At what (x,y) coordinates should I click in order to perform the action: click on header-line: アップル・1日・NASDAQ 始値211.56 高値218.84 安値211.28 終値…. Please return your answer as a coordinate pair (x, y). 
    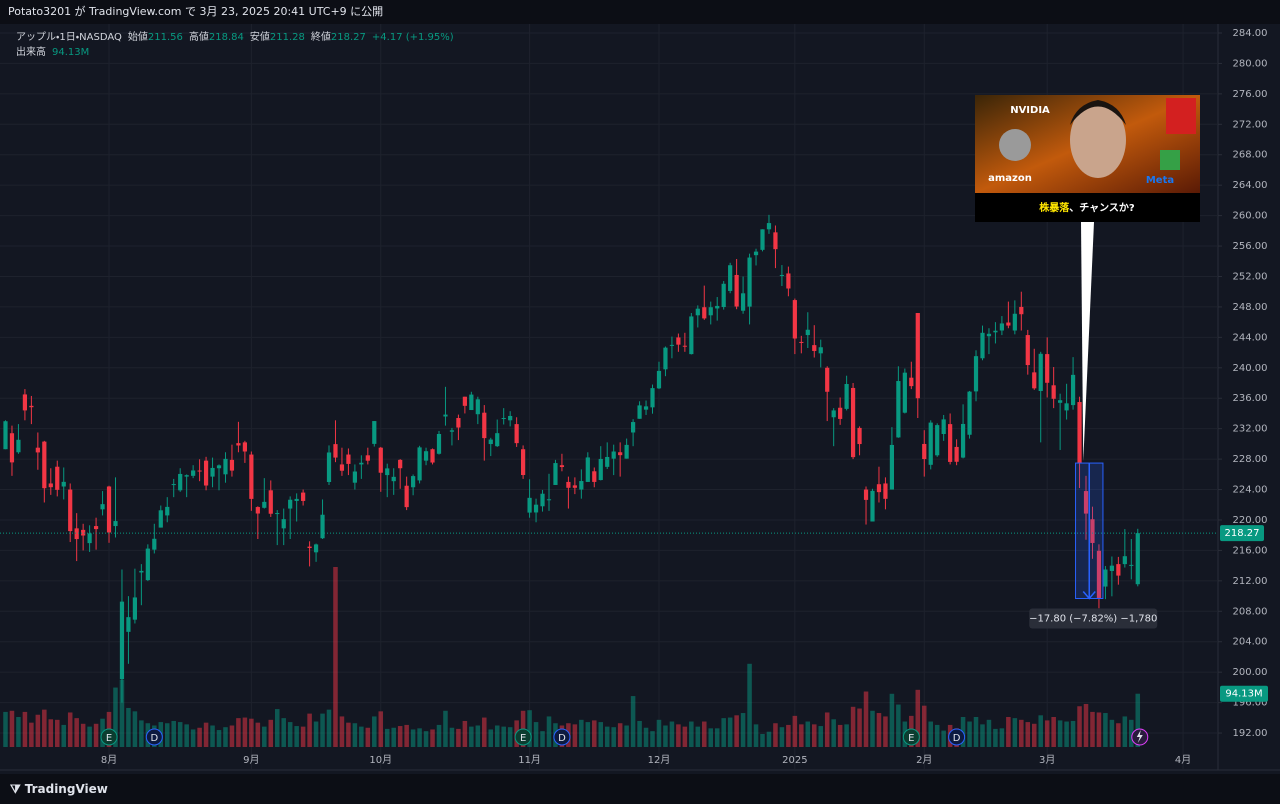
    Looking at the image, I should click on (235, 36).